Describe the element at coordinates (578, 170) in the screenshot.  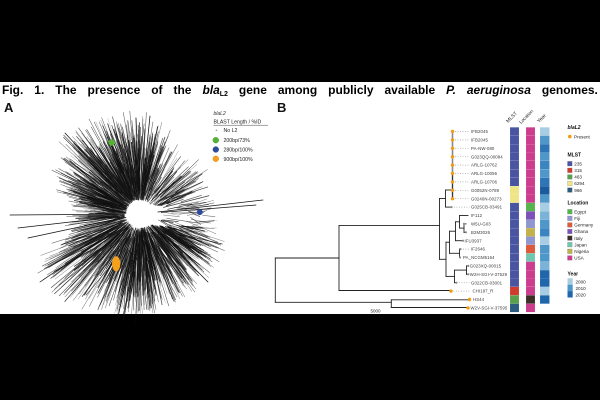
I see `svg-text: 315` at that location.